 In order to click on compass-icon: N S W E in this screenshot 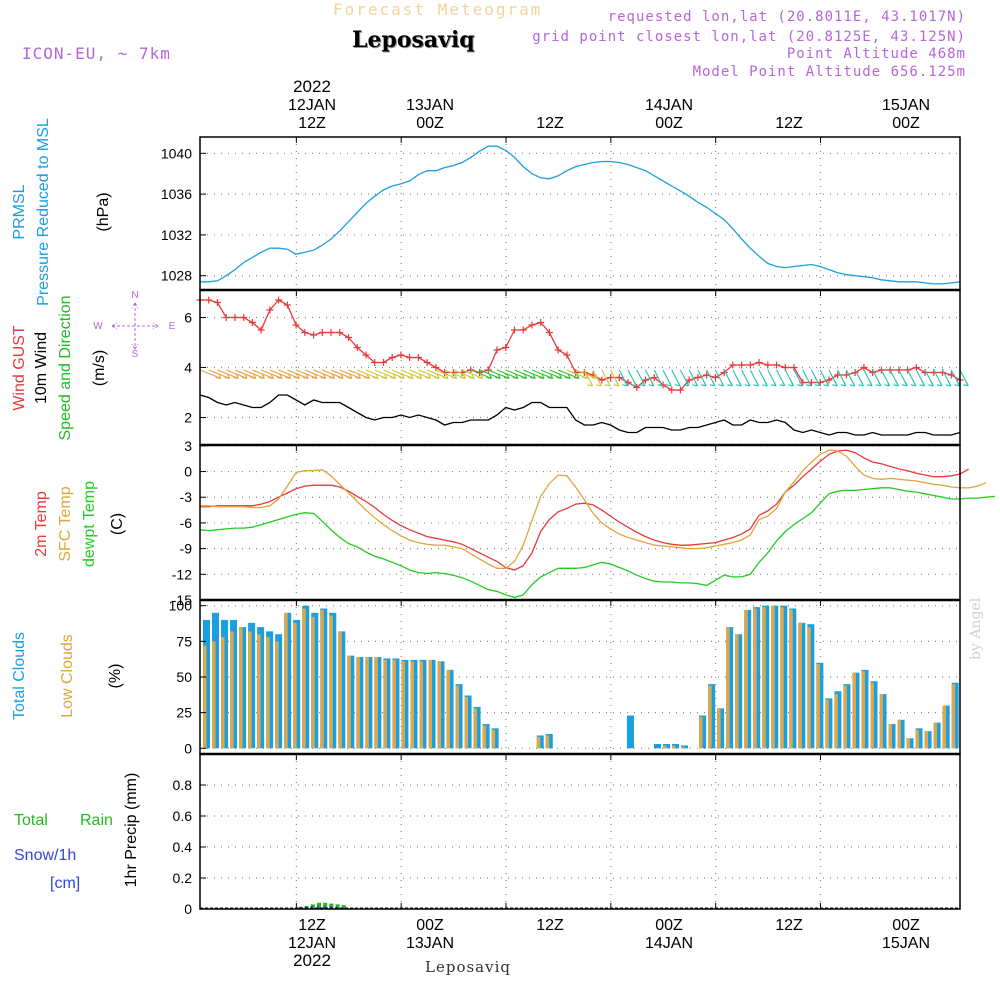, I will do `click(134, 325)`.